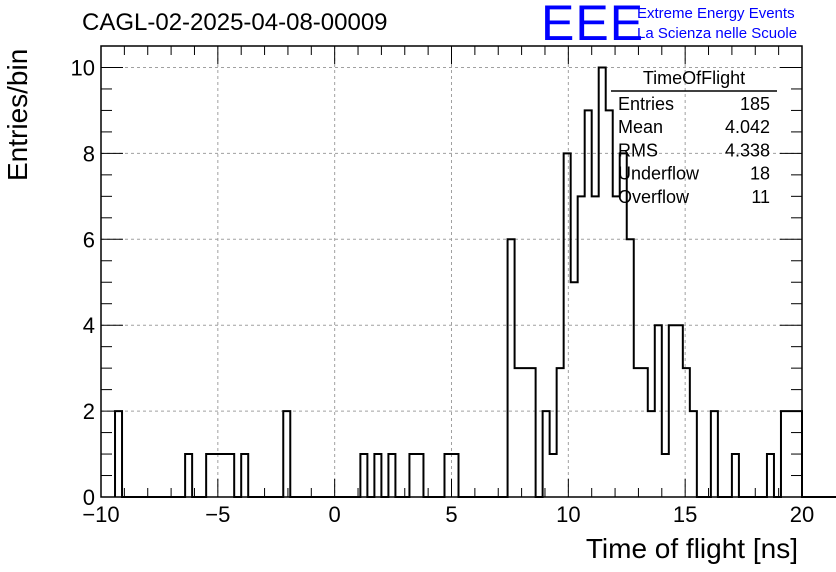 This screenshot has width=836, height=572. Describe the element at coordinates (217, 514) in the screenshot. I see `x-tick-label: −5` at that location.